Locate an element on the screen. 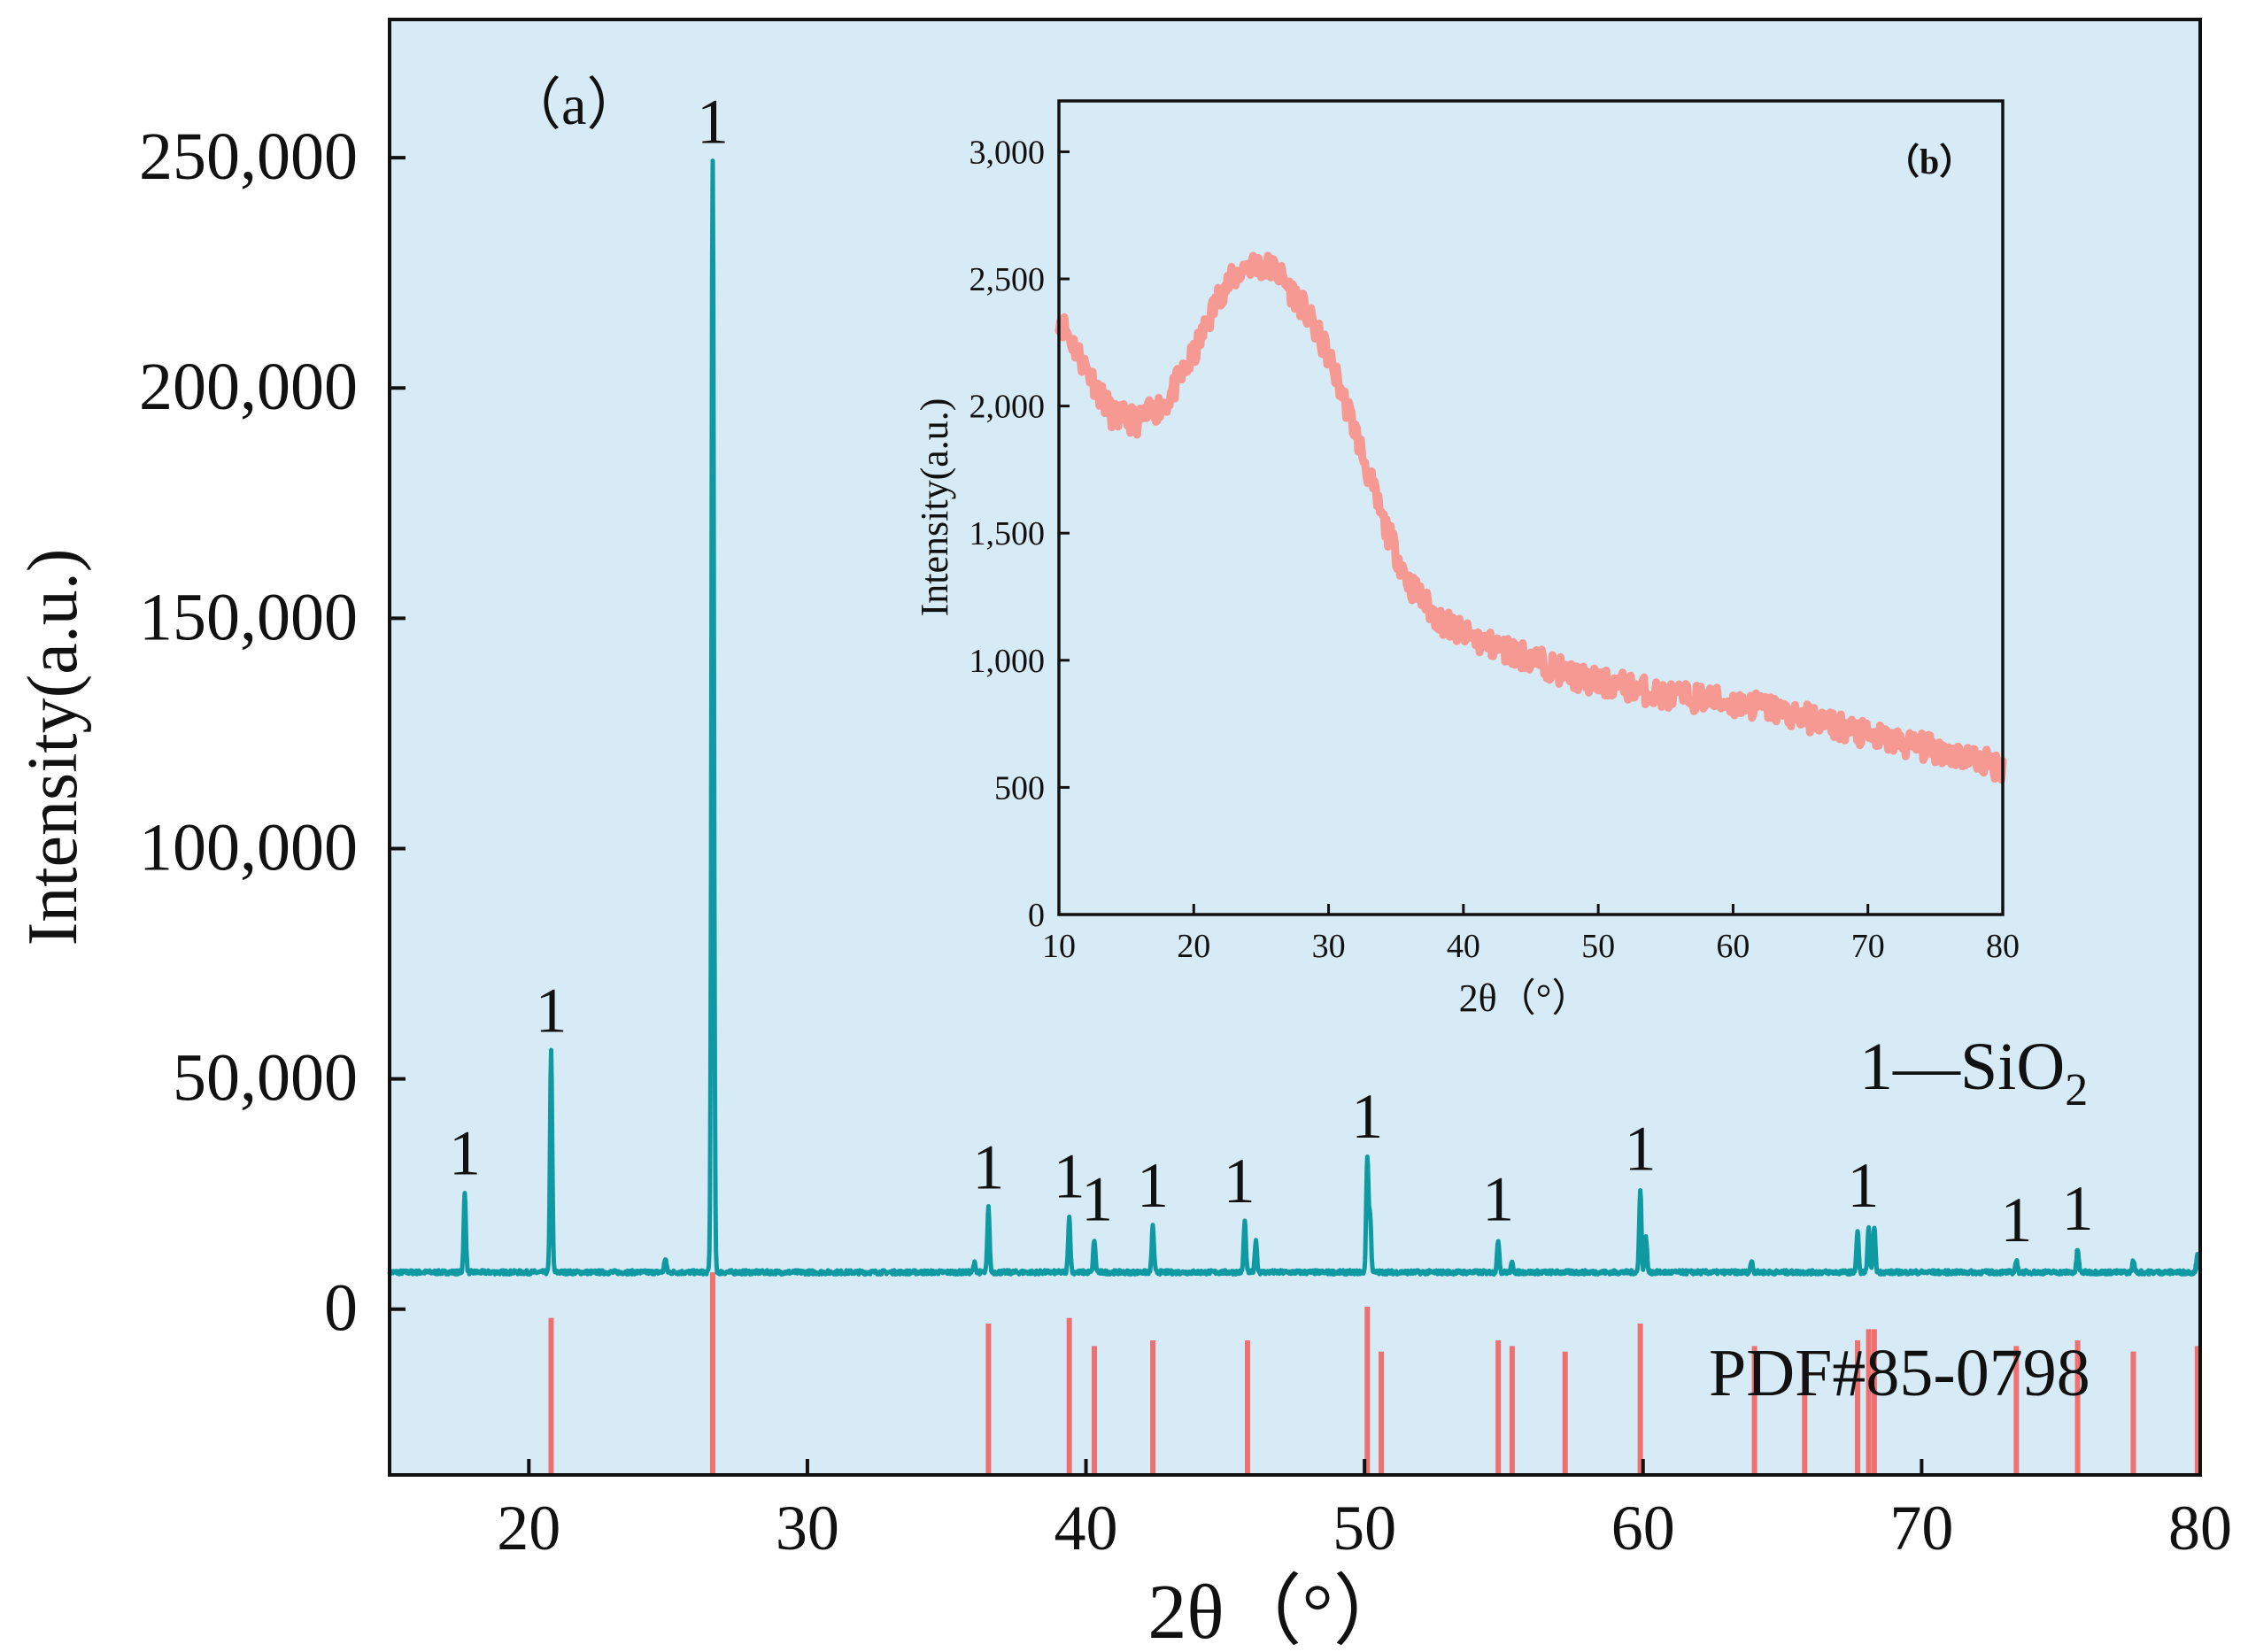 Image resolution: width=2248 pixels, height=1652 pixels. y-tick-label: 50,000 is located at coordinates (265, 1078).